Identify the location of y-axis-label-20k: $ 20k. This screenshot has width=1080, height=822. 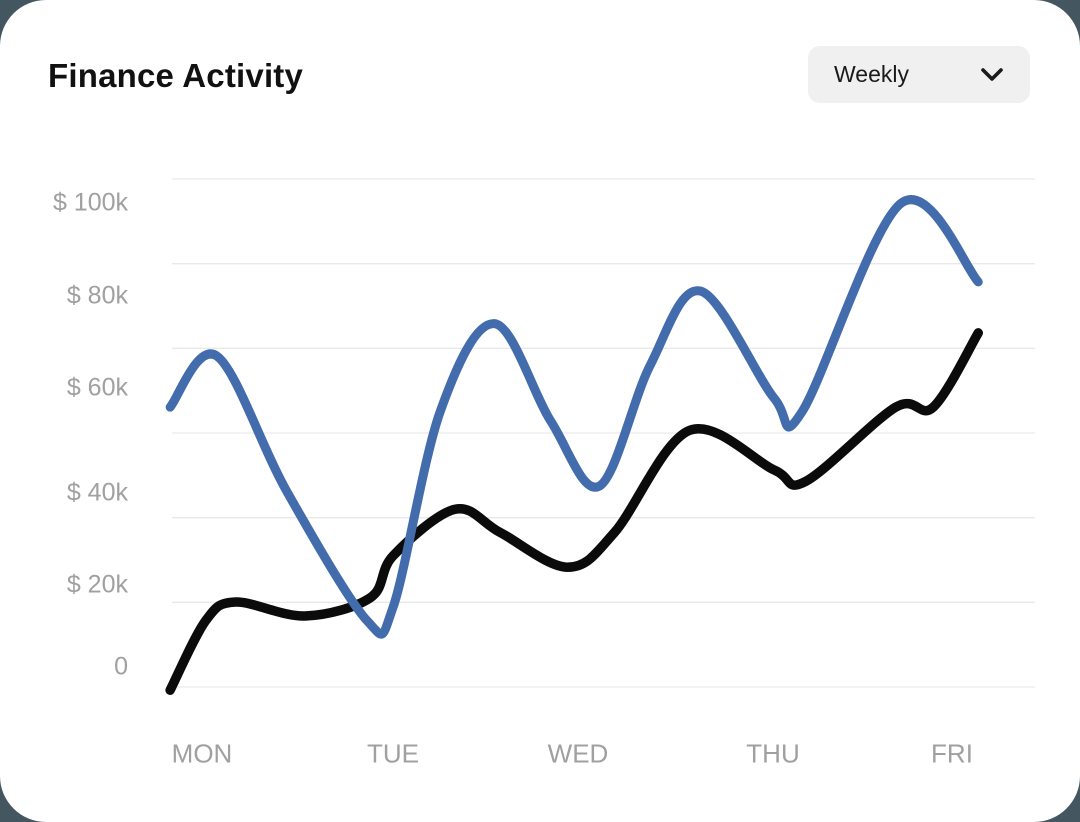
(97, 584).